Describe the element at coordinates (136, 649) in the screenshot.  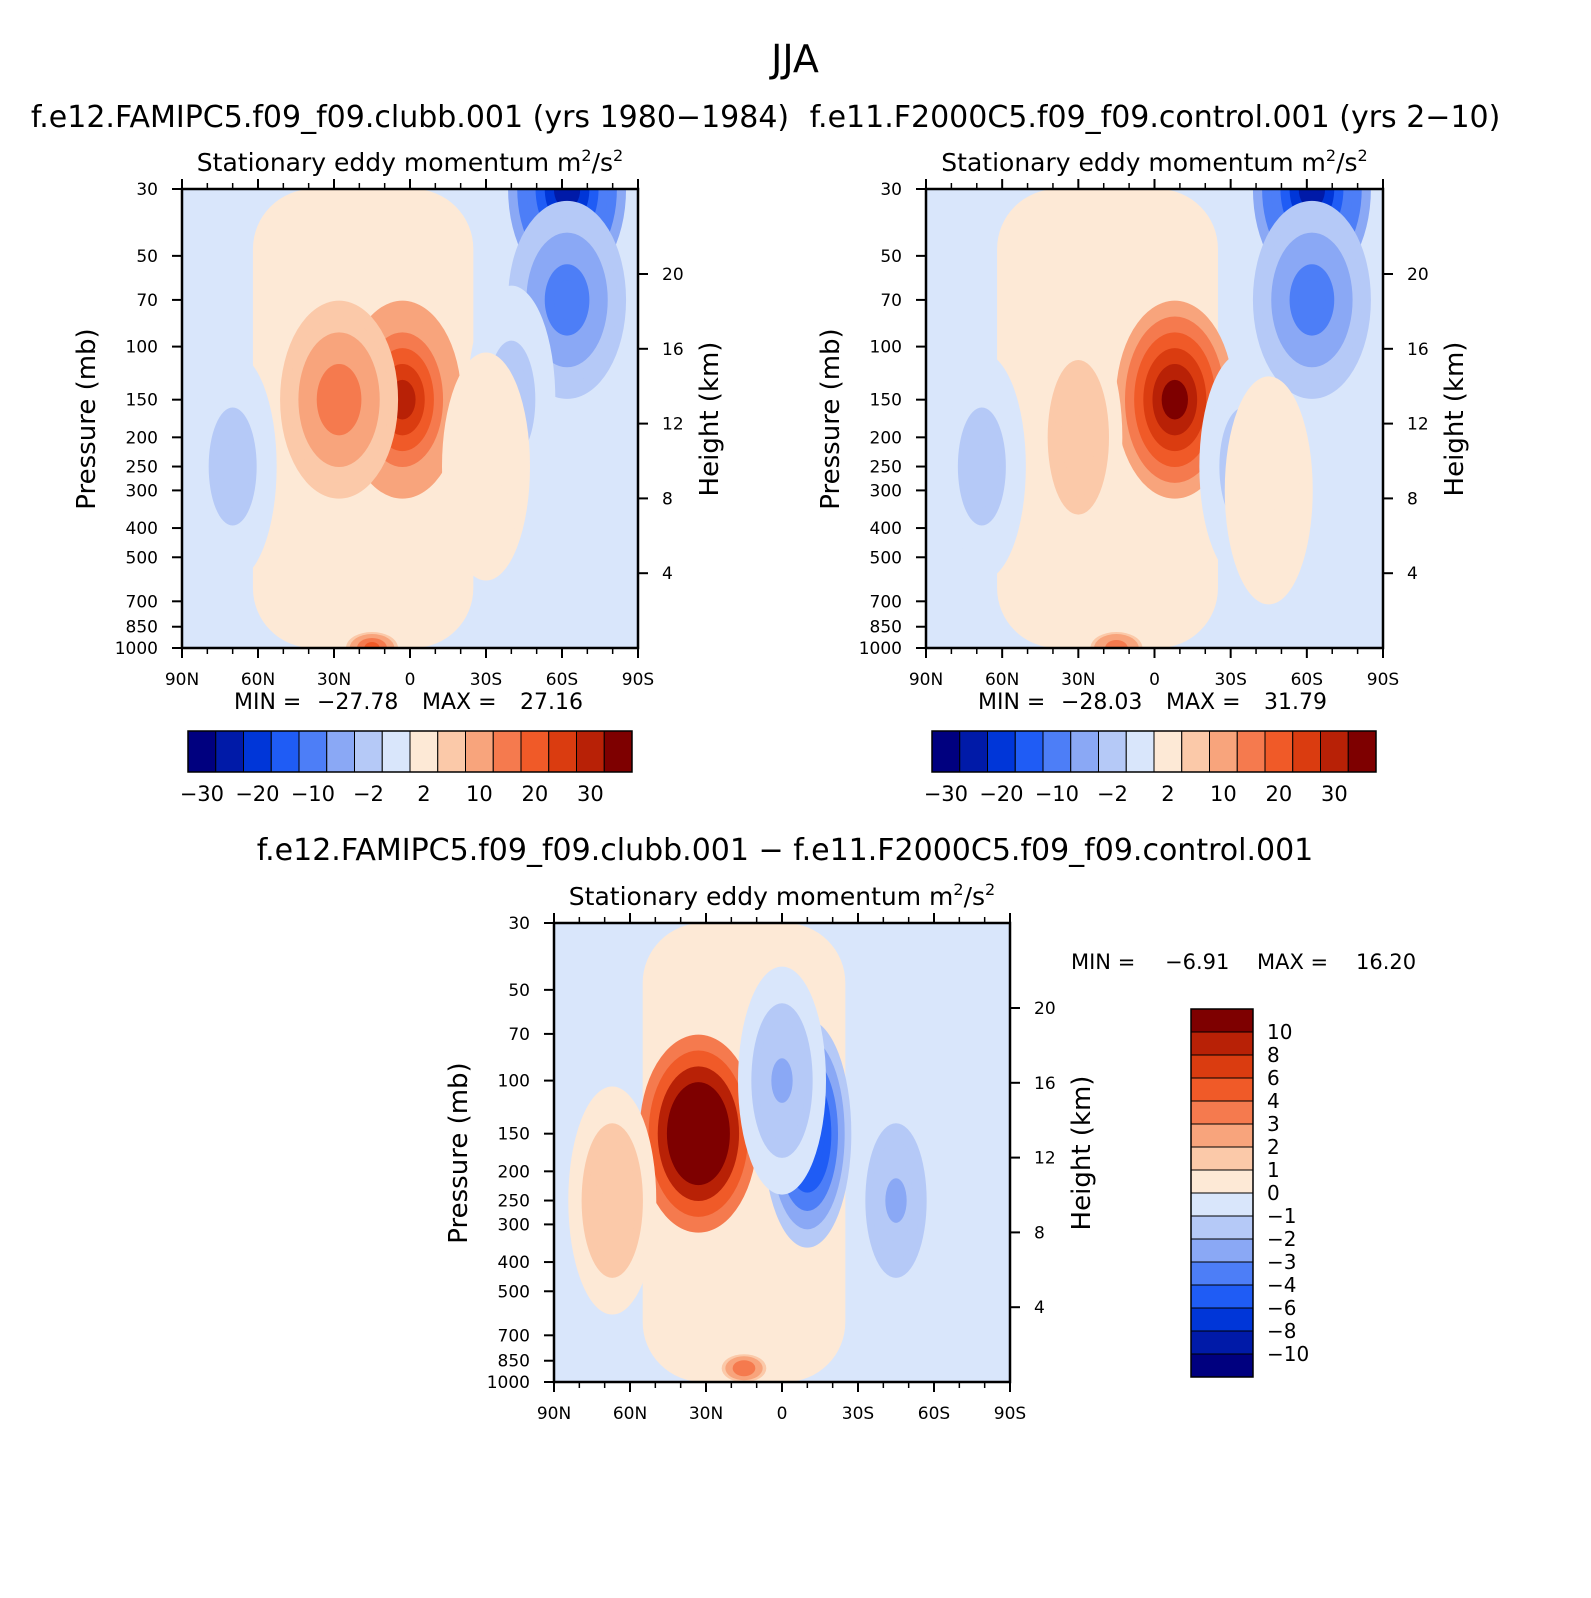
I see `y-tick-label: 1000` at that location.